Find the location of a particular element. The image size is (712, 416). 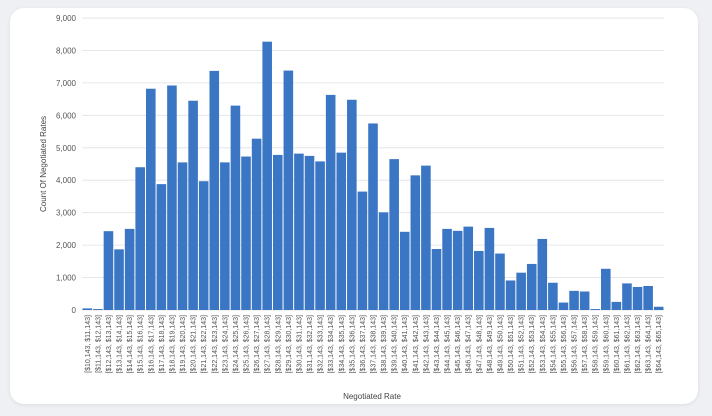

y-tick-label: 7,000 is located at coordinates (66, 83).